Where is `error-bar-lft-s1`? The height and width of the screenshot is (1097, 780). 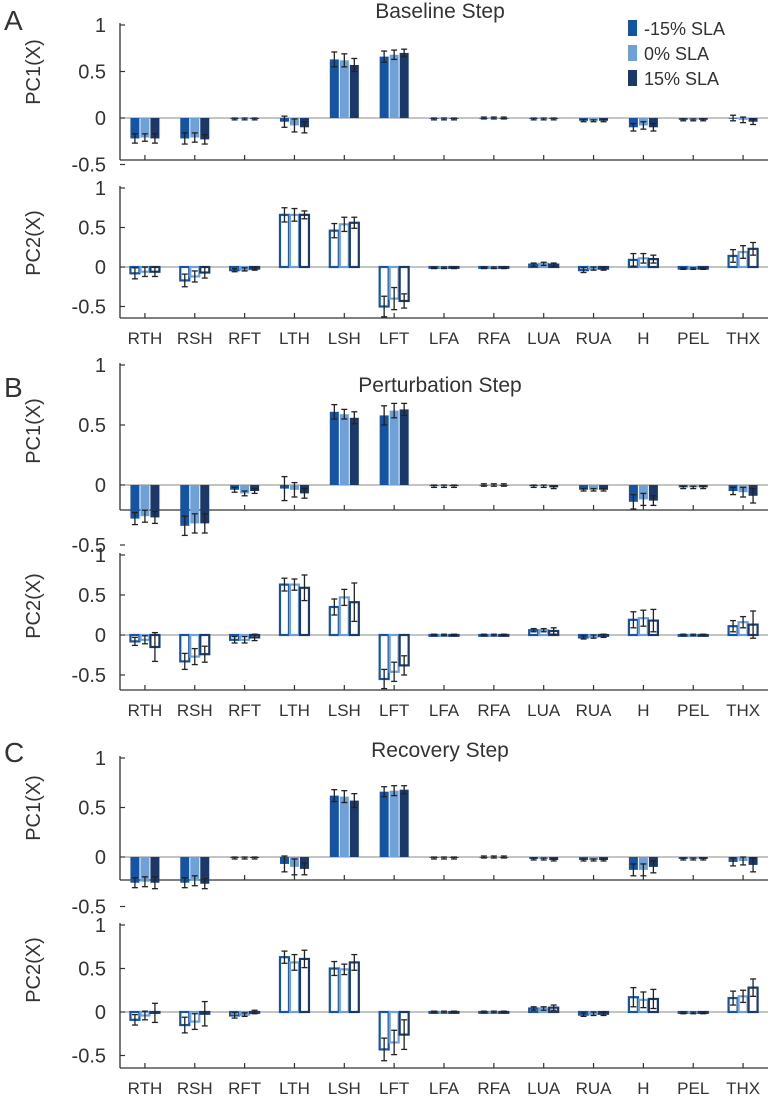 error-bar-lft-s1 is located at coordinates (384, 306).